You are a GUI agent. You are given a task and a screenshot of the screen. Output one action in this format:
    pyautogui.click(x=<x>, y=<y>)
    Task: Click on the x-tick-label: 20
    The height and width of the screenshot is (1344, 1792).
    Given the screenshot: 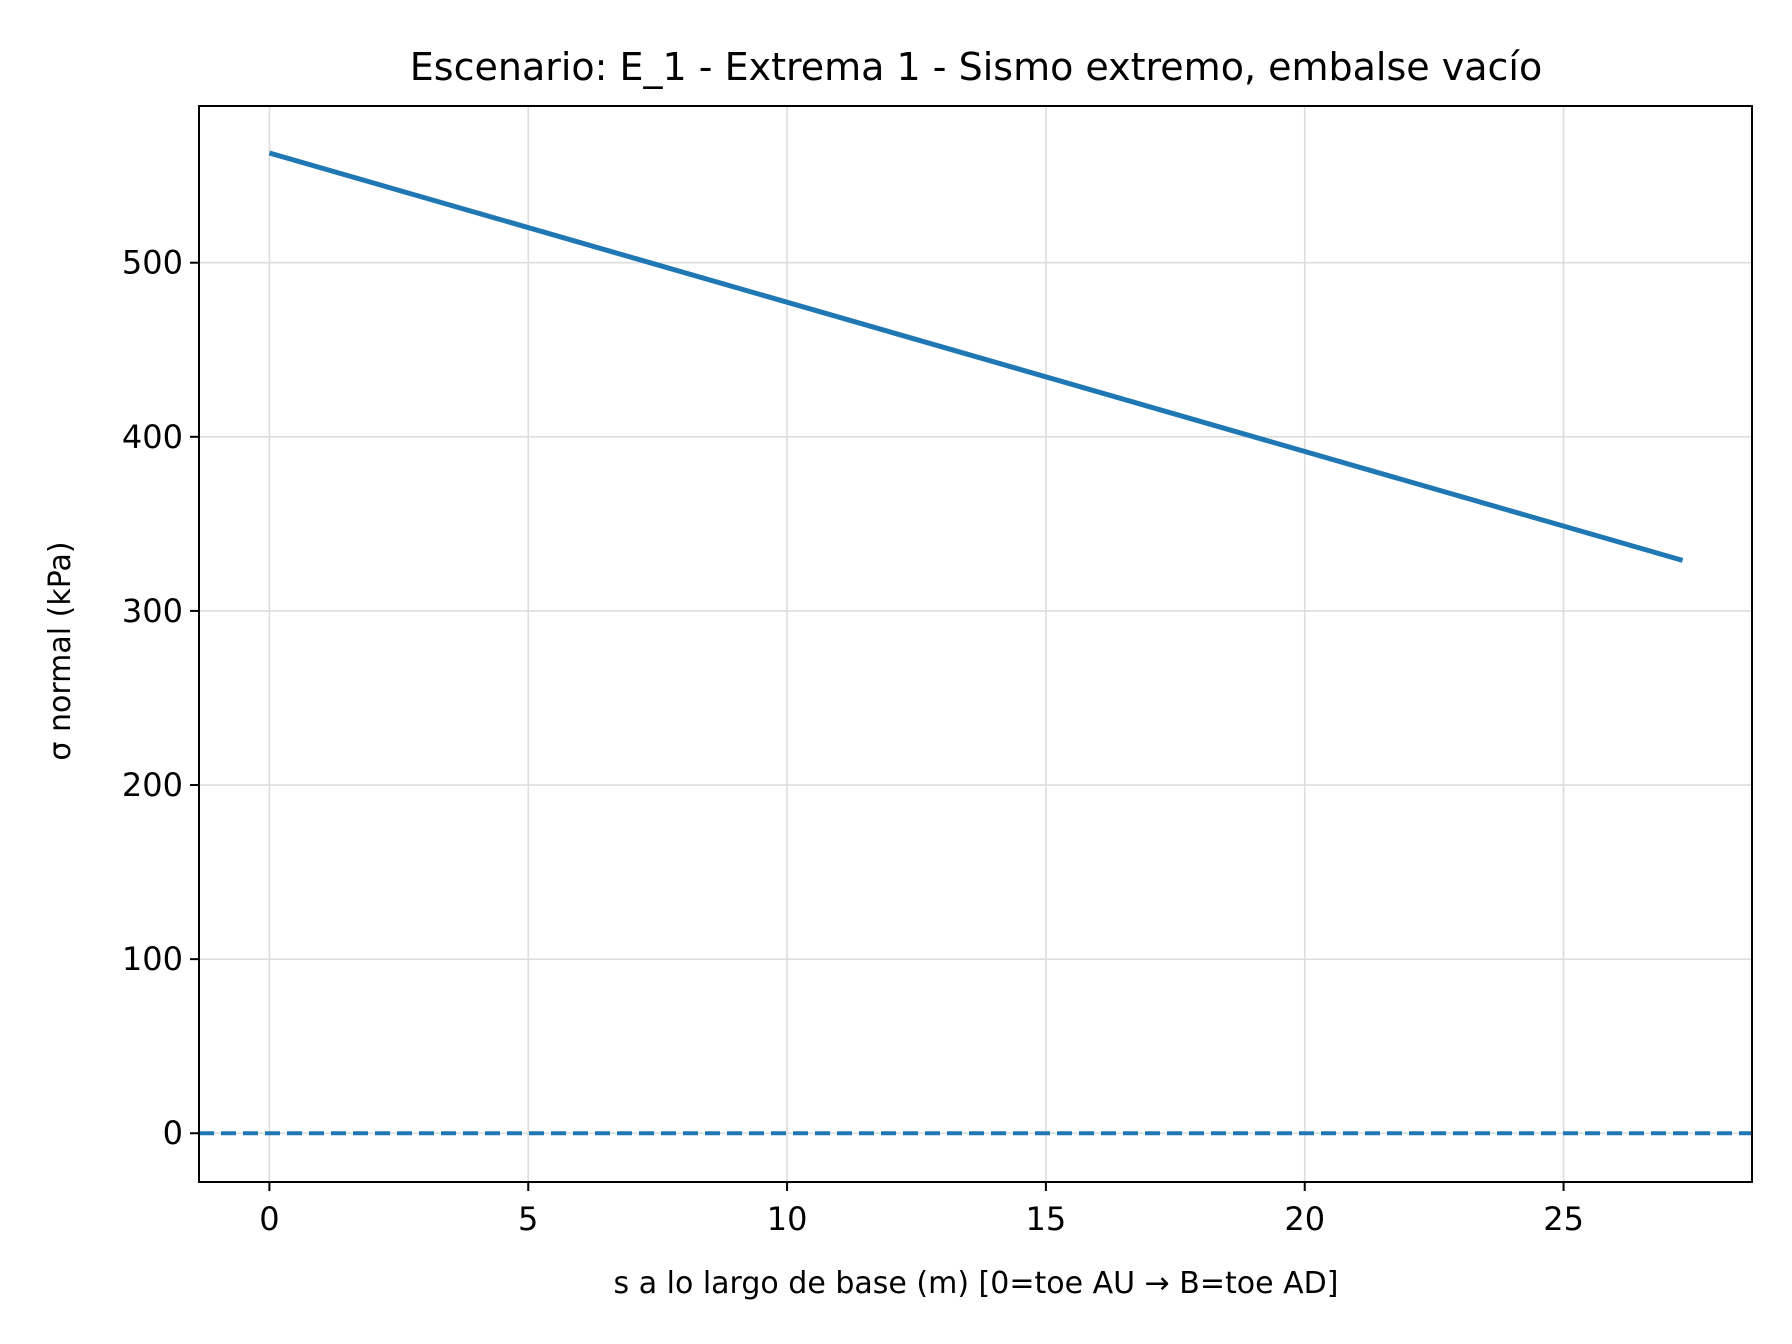 What is the action you would take?
    pyautogui.click(x=1304, y=1219)
    